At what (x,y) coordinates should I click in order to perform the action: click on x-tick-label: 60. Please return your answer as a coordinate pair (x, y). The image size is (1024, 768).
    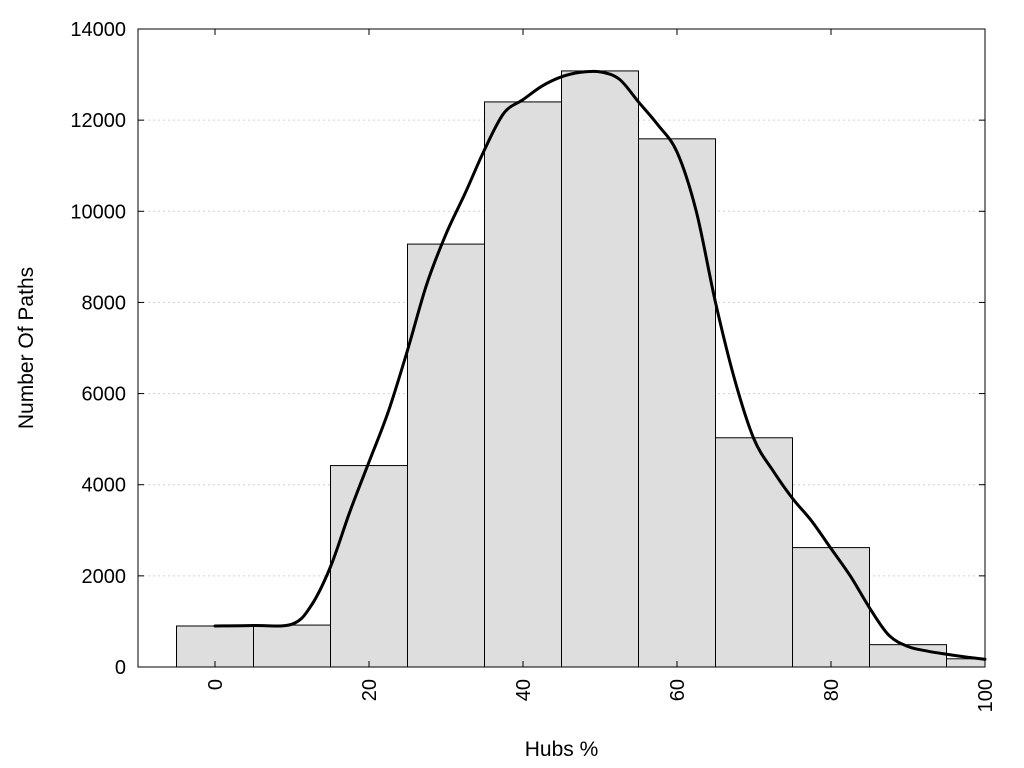
    Looking at the image, I should click on (678, 690).